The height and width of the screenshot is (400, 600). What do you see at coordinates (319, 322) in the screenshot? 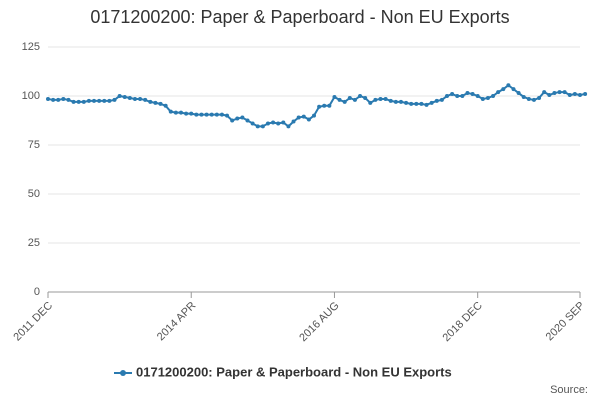
I see `x-tick-label: 2016 AUG` at bounding box center [319, 322].